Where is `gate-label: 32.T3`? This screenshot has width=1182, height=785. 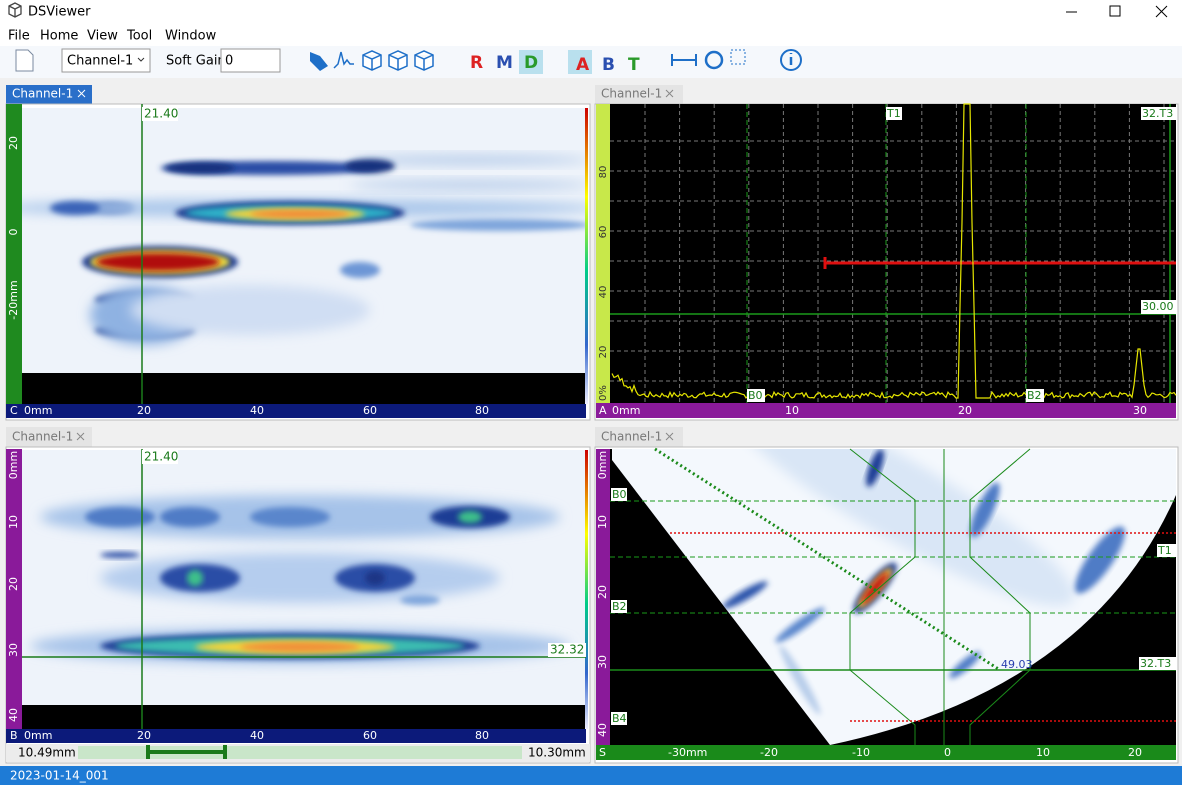 gate-label: 32.T3 is located at coordinates (1155, 663).